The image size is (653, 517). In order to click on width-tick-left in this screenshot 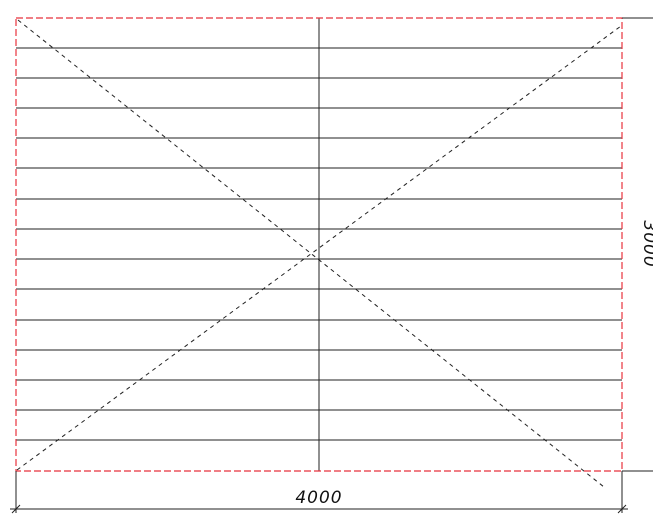, I will do `click(16, 509)`.